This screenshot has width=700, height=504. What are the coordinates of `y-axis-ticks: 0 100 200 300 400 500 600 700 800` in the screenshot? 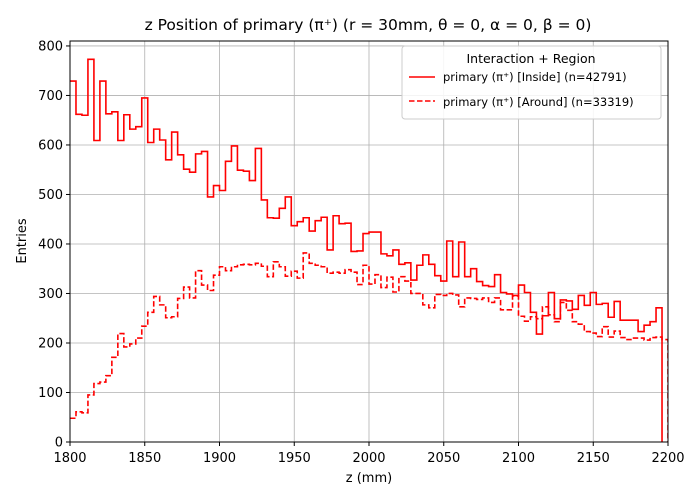 It's located at (54, 245).